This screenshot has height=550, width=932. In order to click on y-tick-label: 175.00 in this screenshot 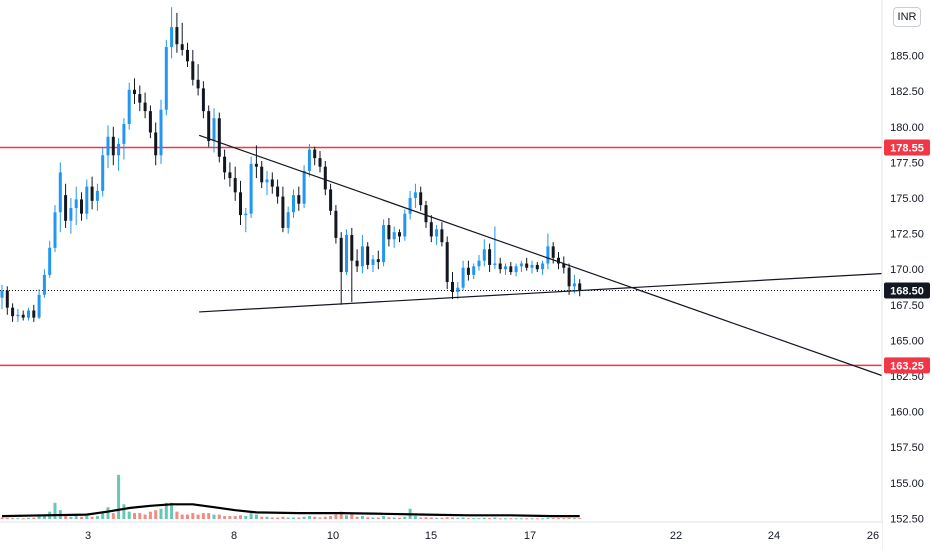, I will do `click(907, 199)`.